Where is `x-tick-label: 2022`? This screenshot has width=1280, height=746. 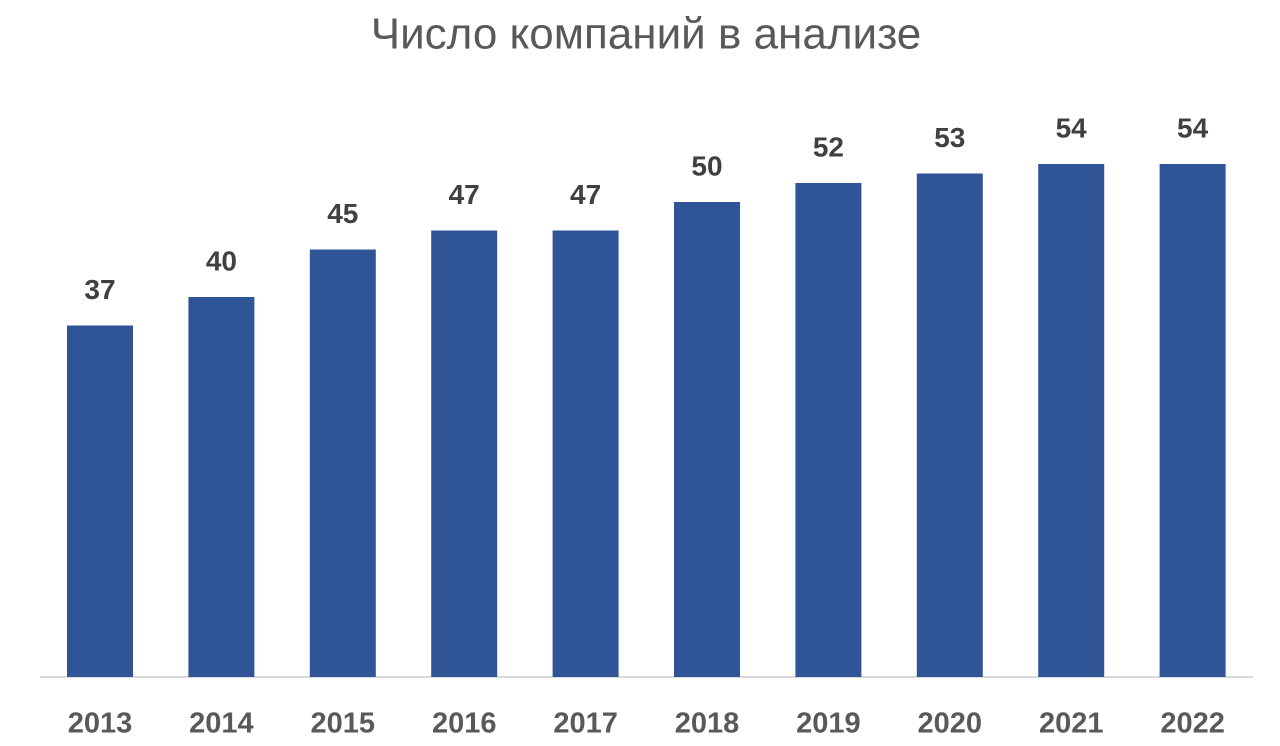 x-tick-label: 2022 is located at coordinates (1192, 724).